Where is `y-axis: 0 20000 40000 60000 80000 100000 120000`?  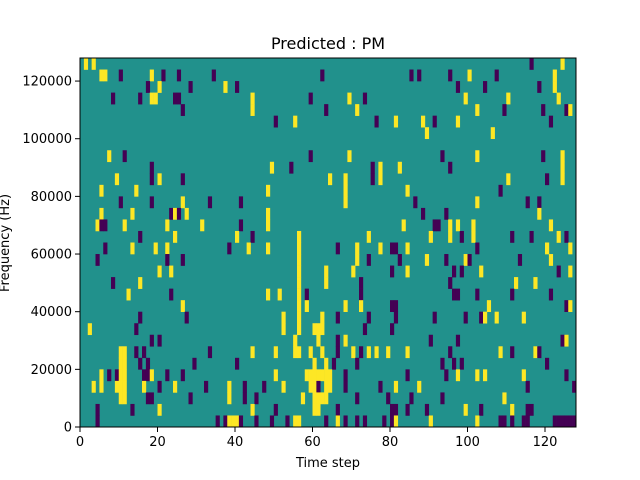 y-axis: 0 20000 40000 60000 80000 100000 120000 is located at coordinates (51, 255).